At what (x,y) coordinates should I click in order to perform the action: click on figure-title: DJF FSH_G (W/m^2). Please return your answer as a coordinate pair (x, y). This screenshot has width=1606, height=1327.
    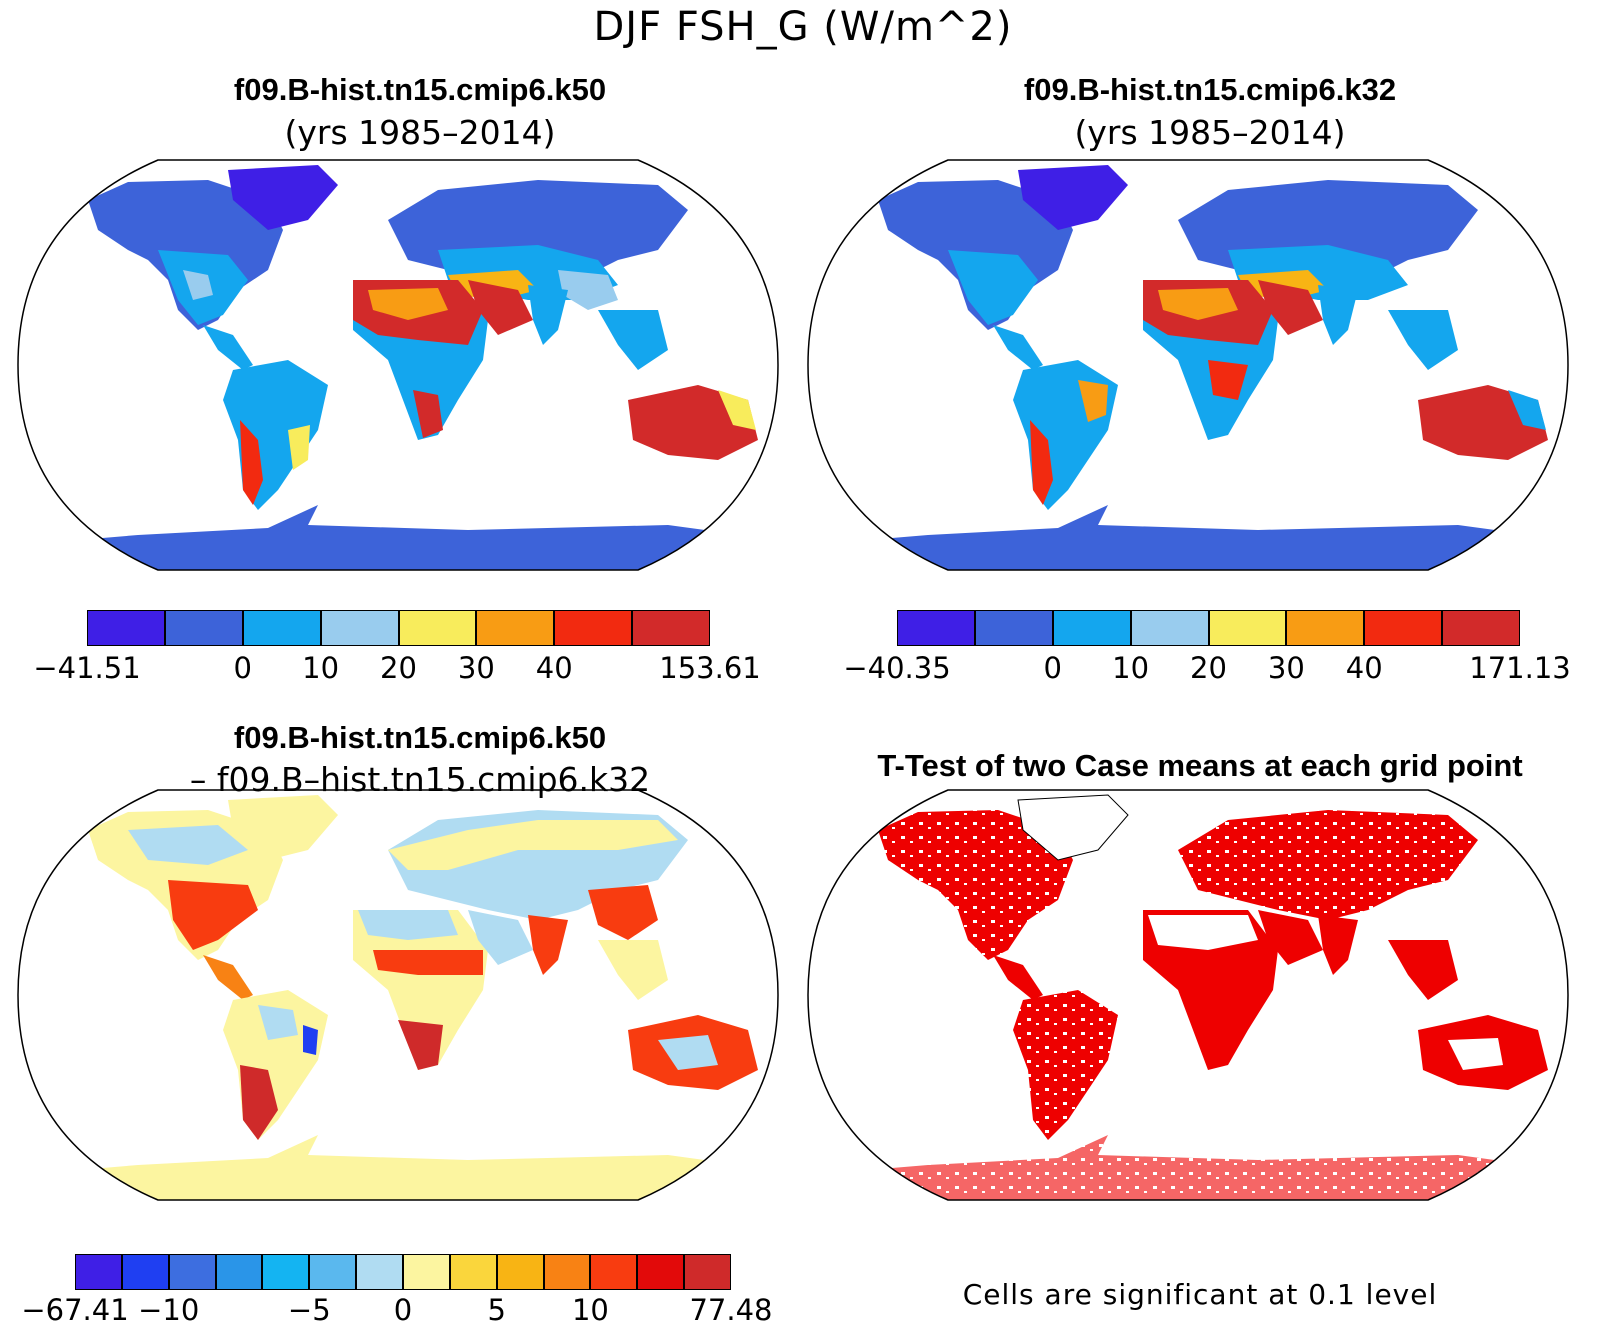
    Looking at the image, I should click on (803, 27).